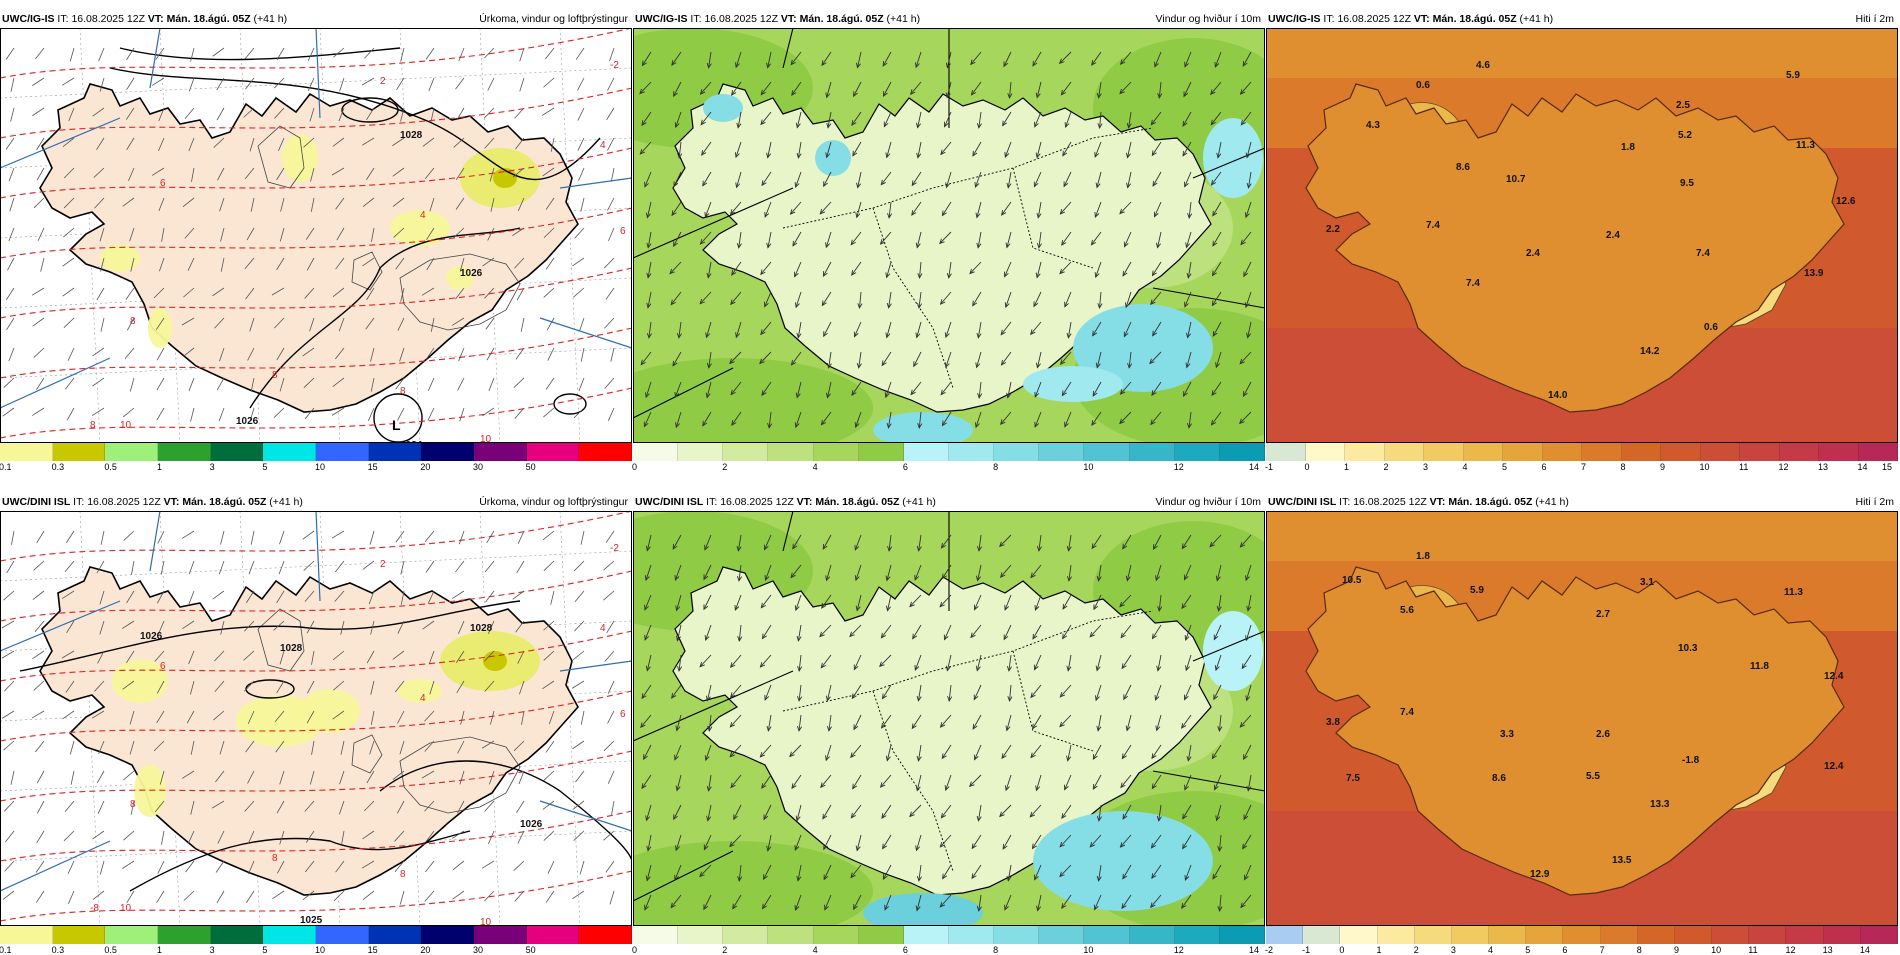 The height and width of the screenshot is (955, 1900). Describe the element at coordinates (425, 467) in the screenshot. I see `legend-tick-label: 20` at that location.